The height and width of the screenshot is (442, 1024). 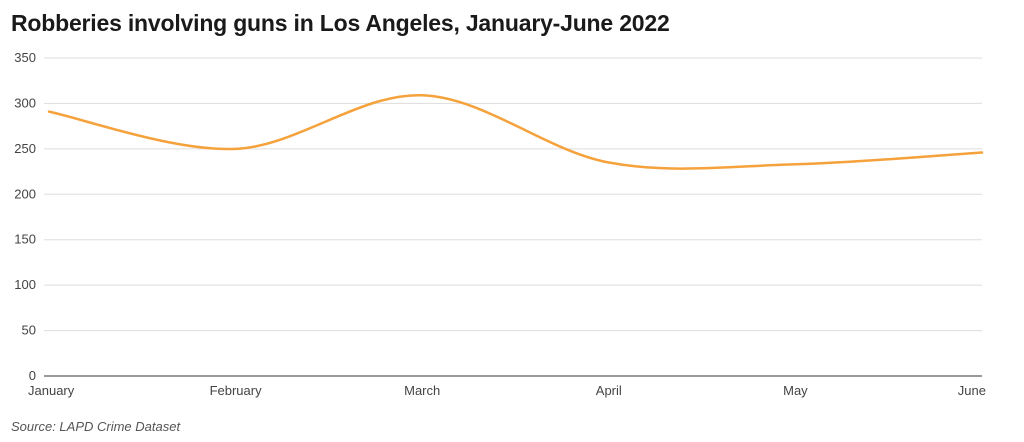 I want to click on y-tick-label: 50, so click(x=29, y=330).